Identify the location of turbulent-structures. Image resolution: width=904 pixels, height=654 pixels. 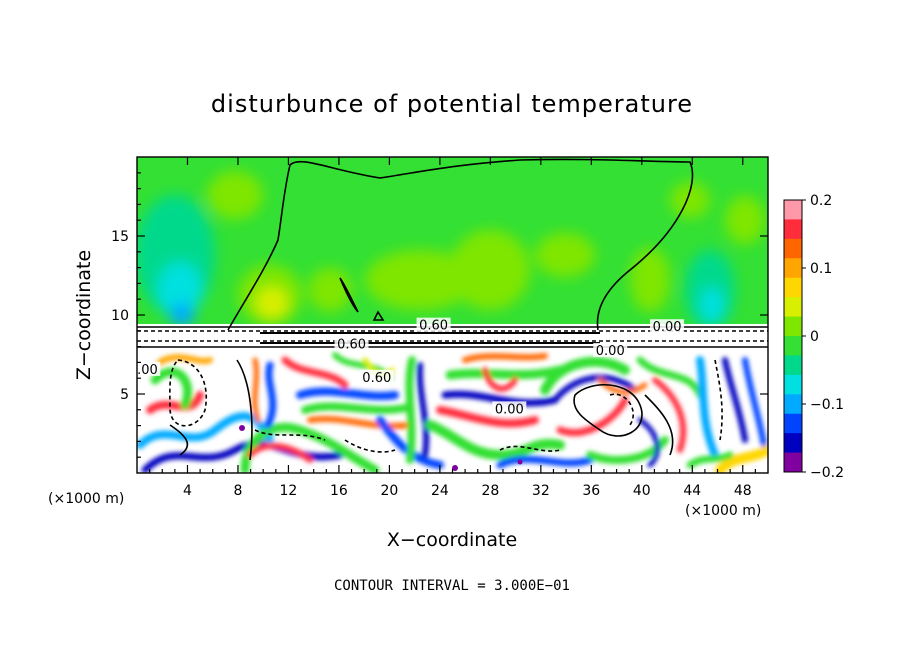
(452, 412).